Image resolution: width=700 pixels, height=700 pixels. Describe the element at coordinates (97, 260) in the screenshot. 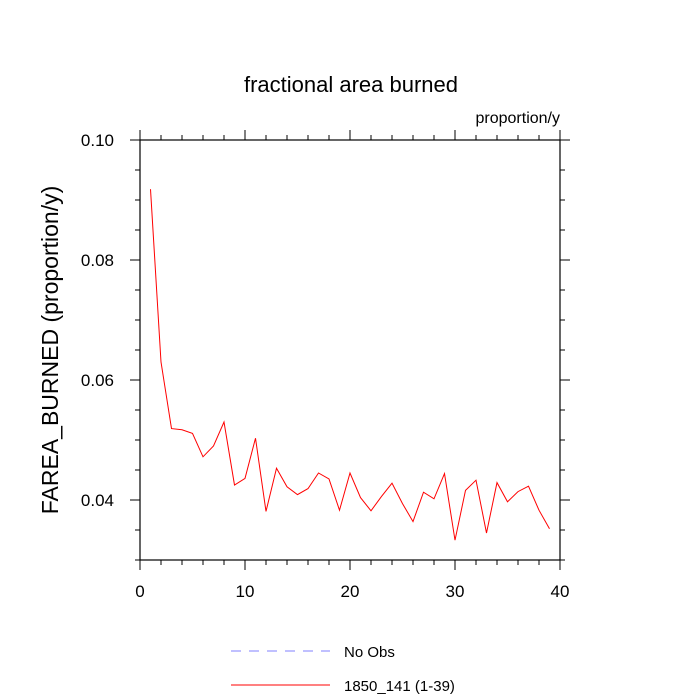

I see `y-tick-label: 0.08` at that location.